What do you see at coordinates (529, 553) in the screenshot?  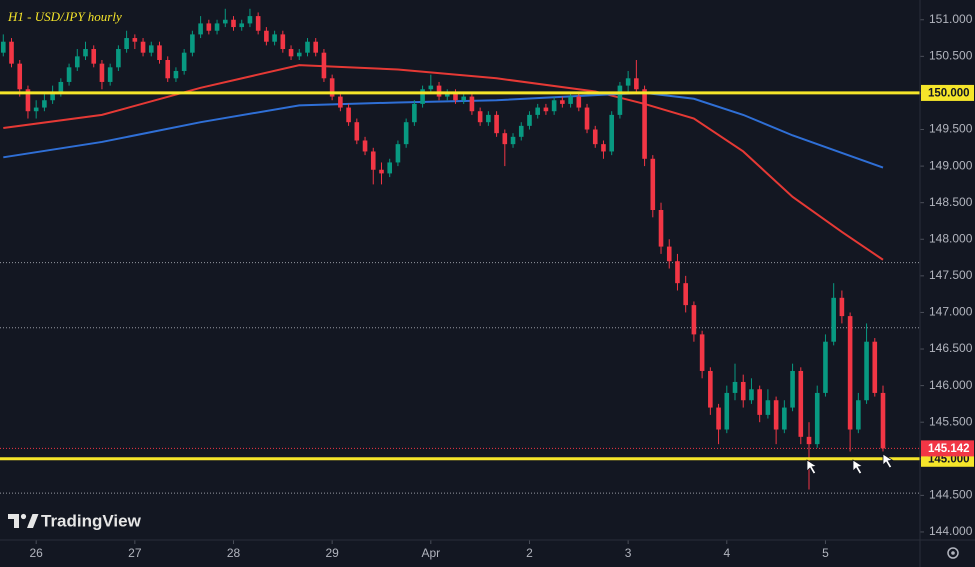 I see `x-tick-label: 2` at bounding box center [529, 553].